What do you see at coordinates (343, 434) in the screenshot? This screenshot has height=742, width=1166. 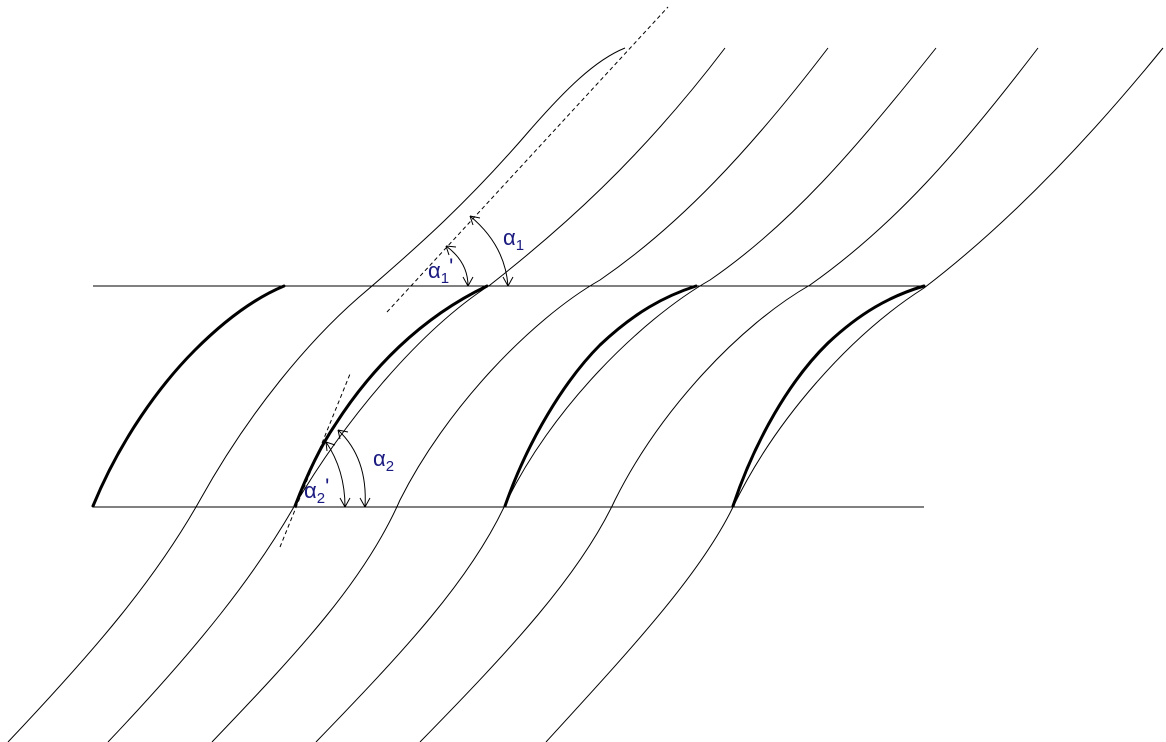 I see `alpha2-arrowhead-top` at bounding box center [343, 434].